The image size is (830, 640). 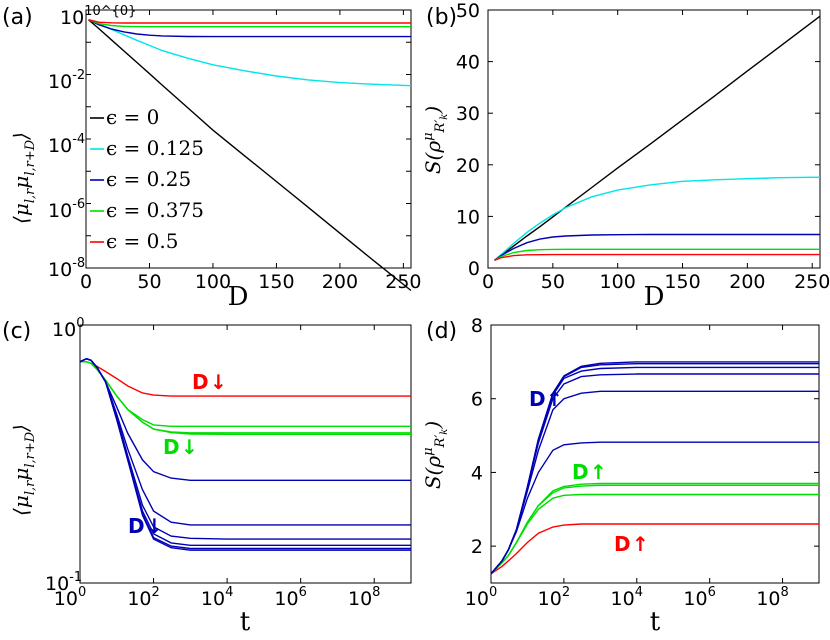 I want to click on ylabel-a: ⟨μl,rμl,r+D⟩, so click(x=23, y=178).